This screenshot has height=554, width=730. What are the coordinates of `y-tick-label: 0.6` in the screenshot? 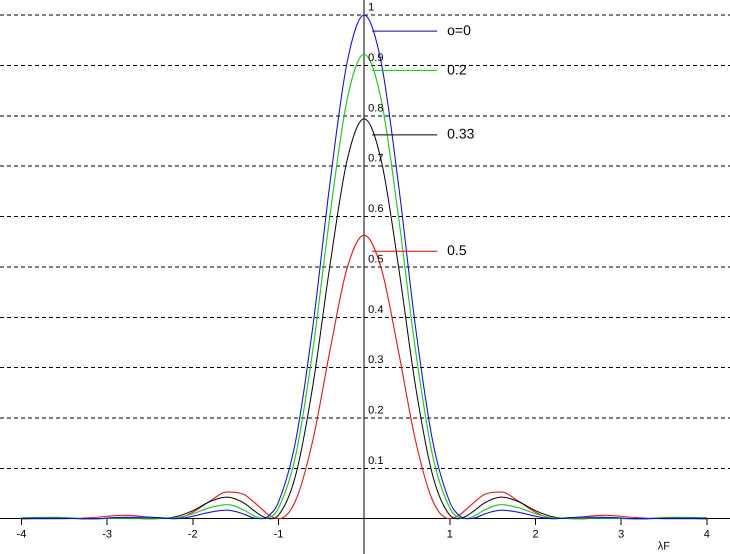 It's located at (376, 209).